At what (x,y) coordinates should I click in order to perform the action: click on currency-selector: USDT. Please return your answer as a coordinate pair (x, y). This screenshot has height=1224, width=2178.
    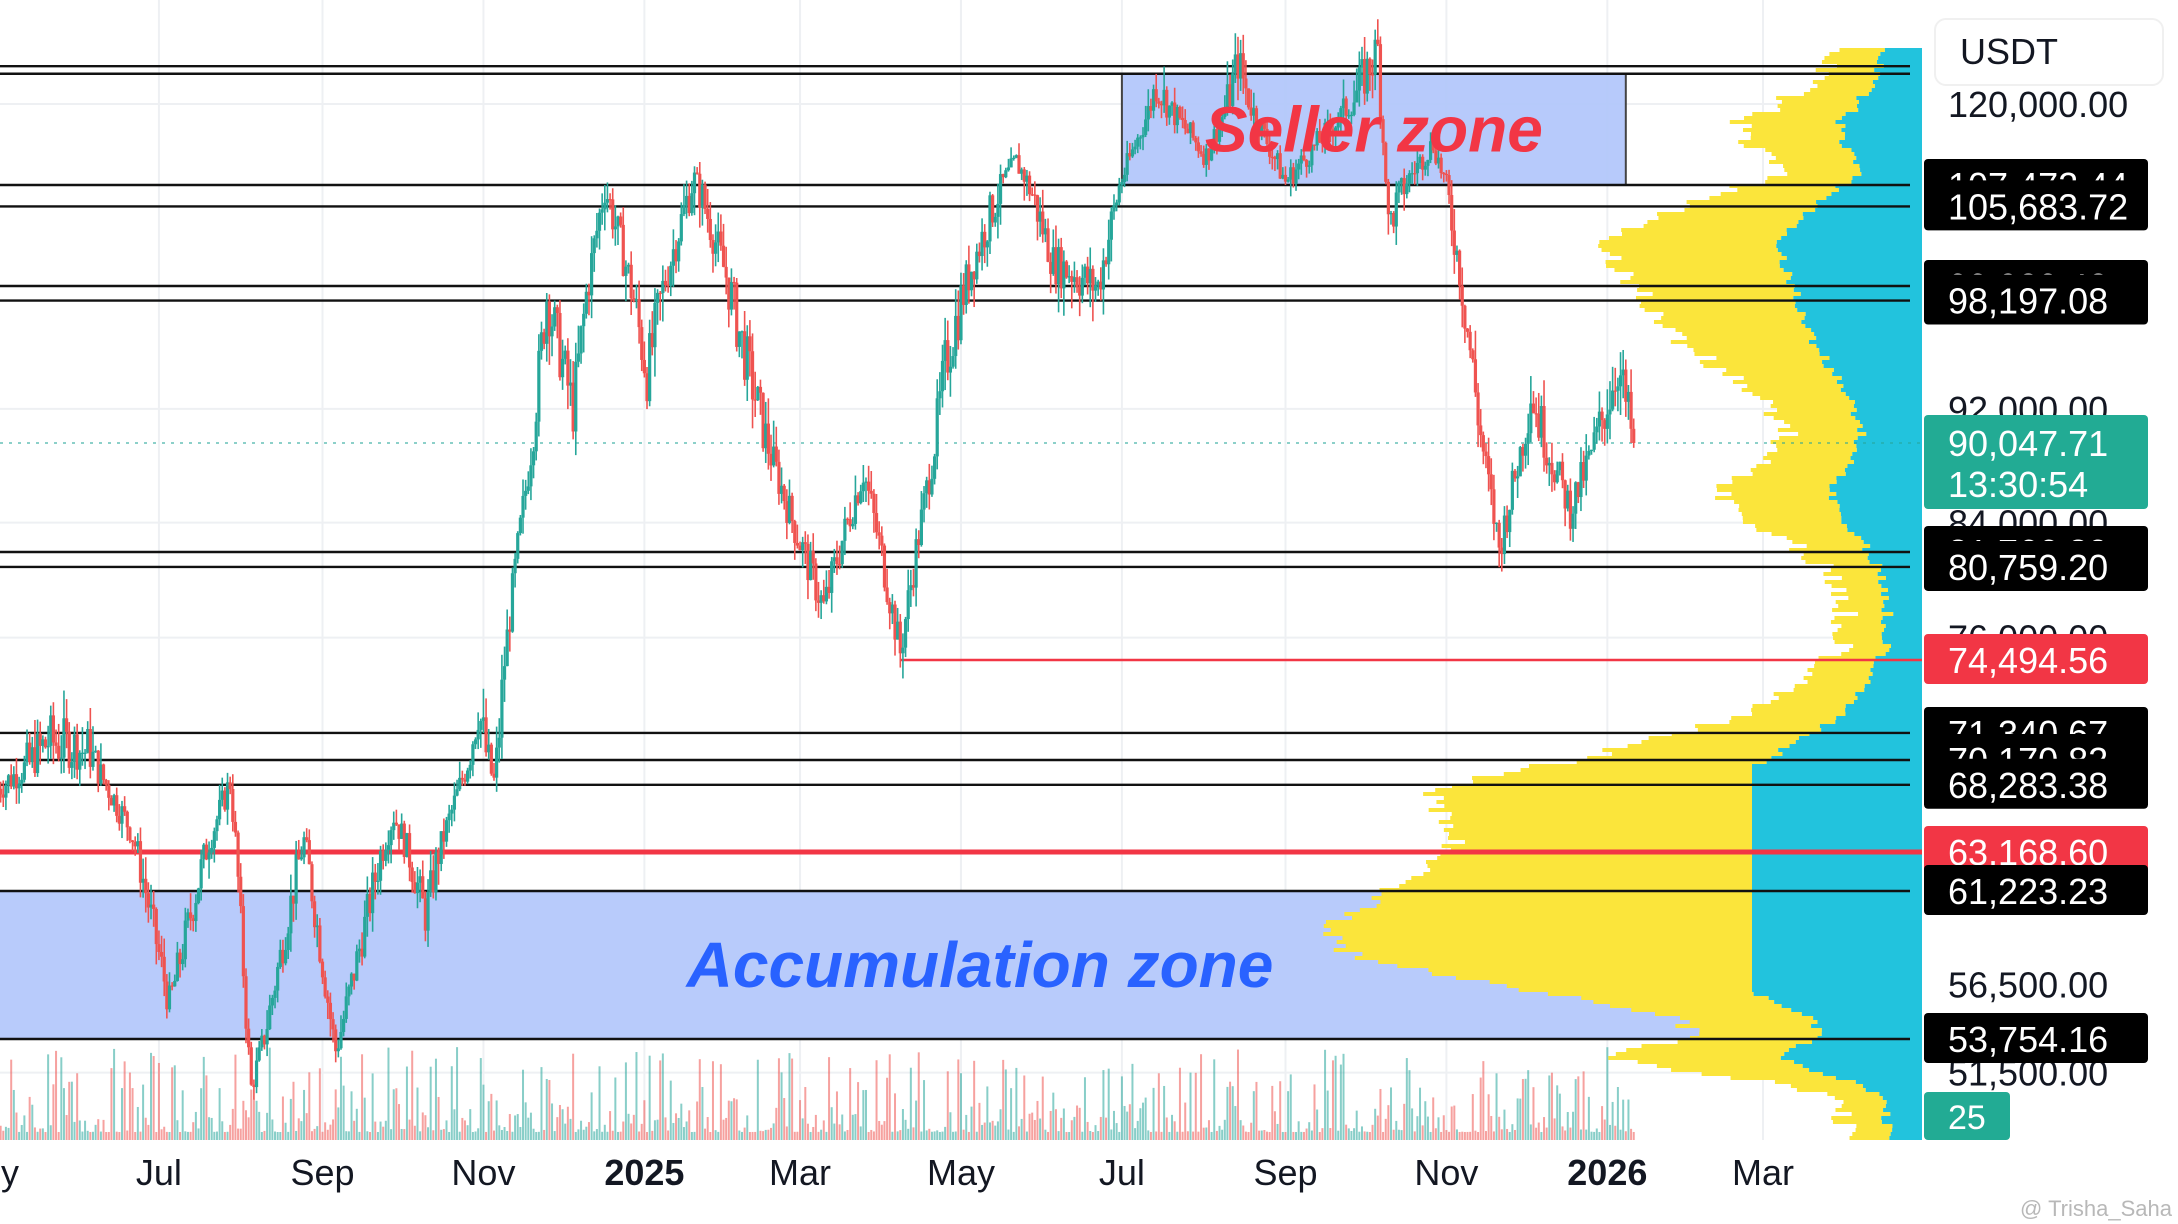
    Looking at the image, I should click on (2049, 52).